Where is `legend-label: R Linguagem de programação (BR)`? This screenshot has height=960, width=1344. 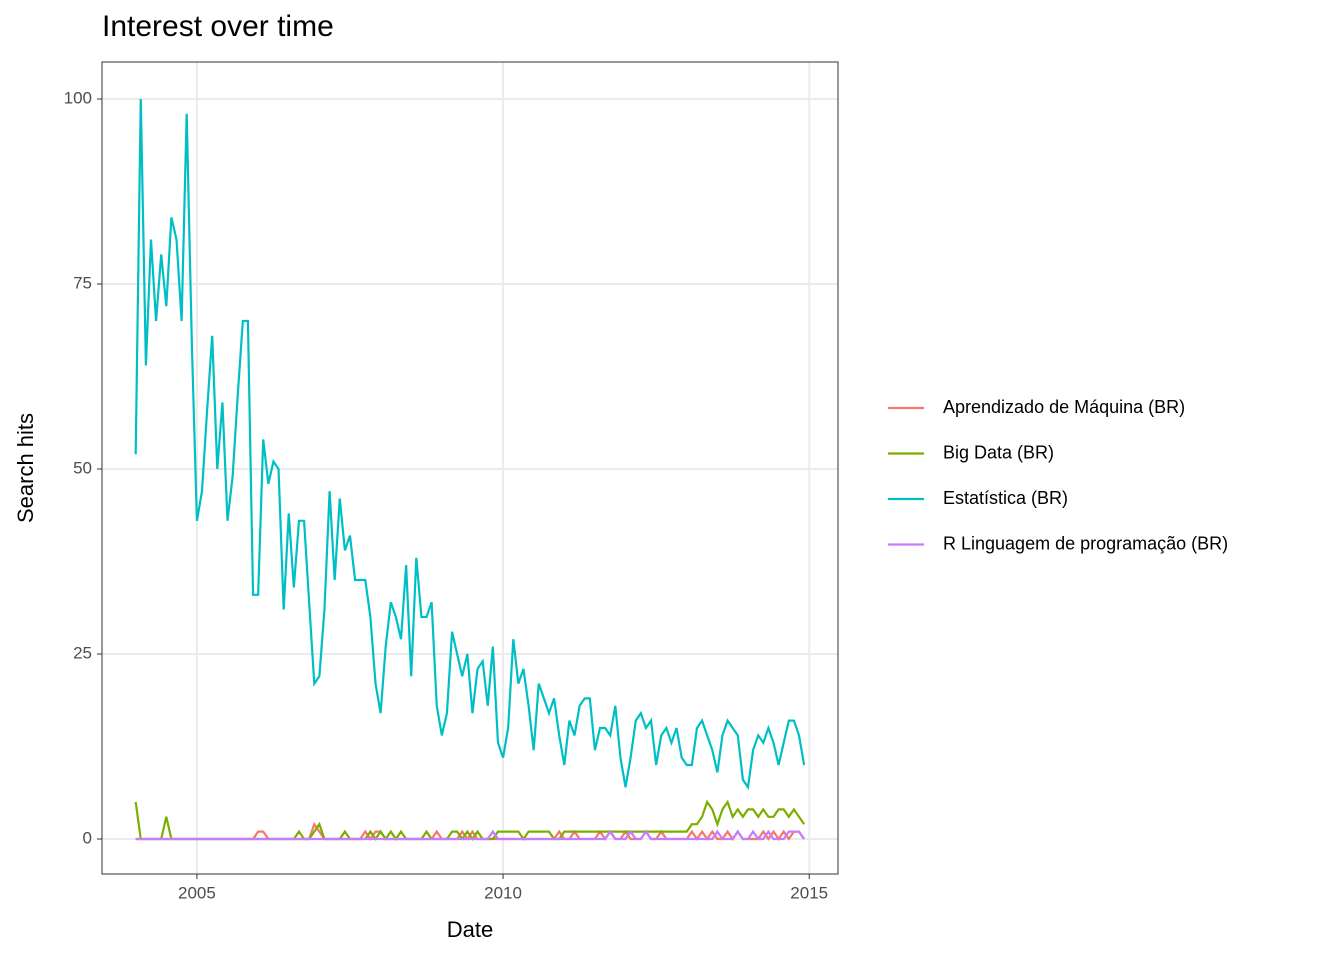 legend-label: R Linguagem de programação (BR) is located at coordinates (1085, 543).